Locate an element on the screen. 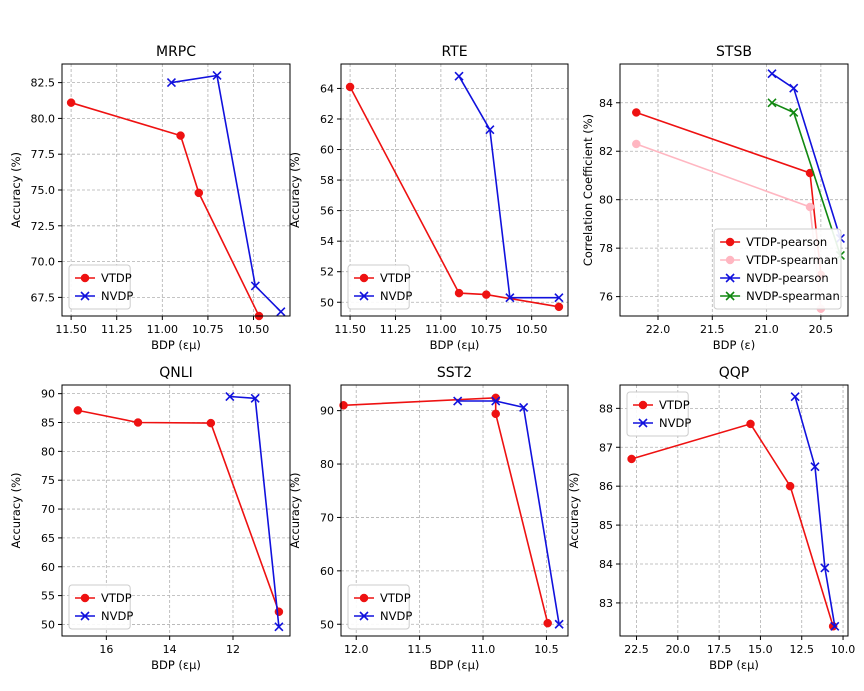  qqp-xtick-label: 22.5 is located at coordinates (636, 649).